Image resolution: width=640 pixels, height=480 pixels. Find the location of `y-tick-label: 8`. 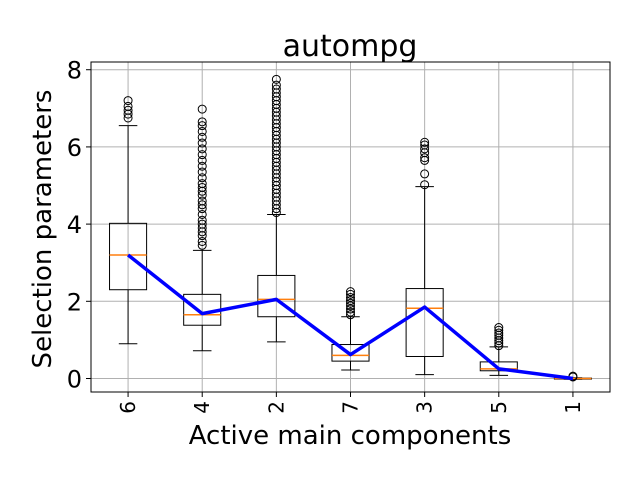

y-tick-label: 8 is located at coordinates (74, 71).